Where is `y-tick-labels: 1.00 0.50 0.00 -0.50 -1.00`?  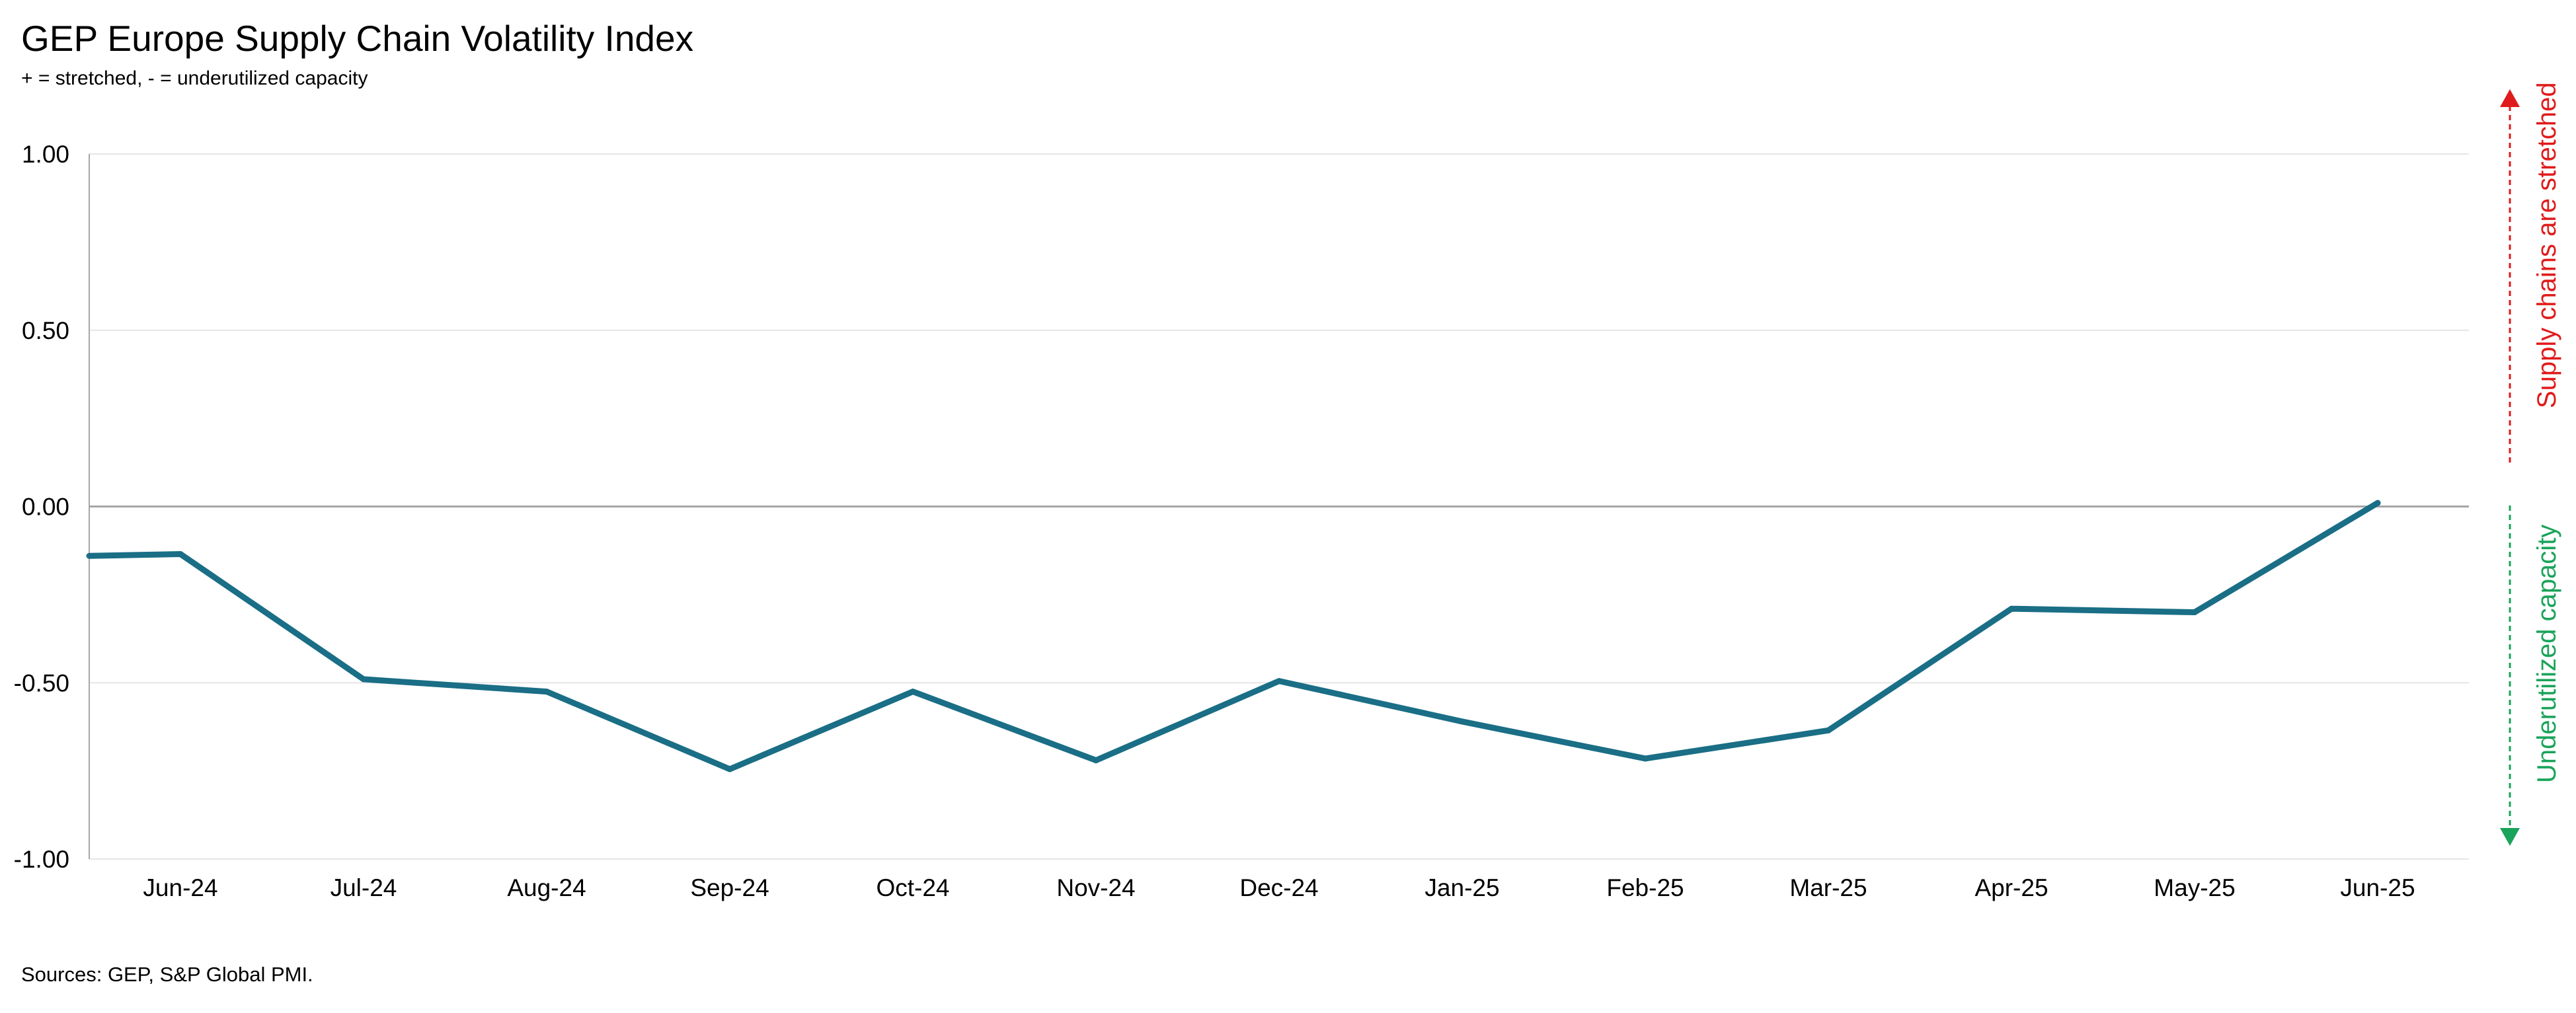 y-tick-labels: 1.00 0.50 0.00 -0.50 -1.00 is located at coordinates (41, 507).